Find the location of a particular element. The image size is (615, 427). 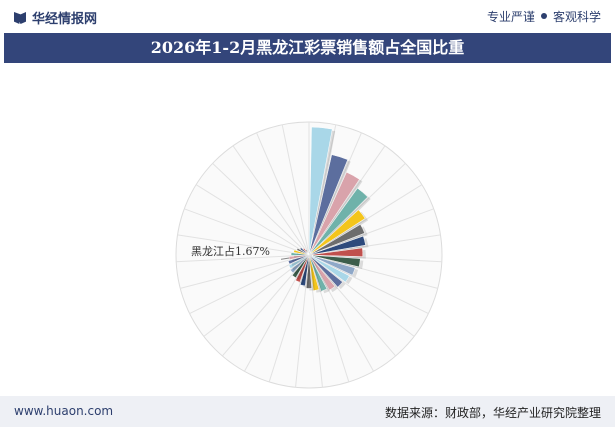

slogan: 专业严谨 客观科学 is located at coordinates (544, 16).